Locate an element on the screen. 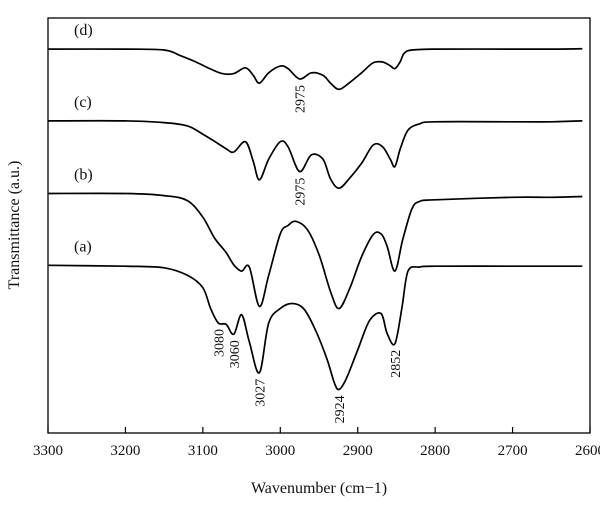  peak-label: 2924 is located at coordinates (340, 409).